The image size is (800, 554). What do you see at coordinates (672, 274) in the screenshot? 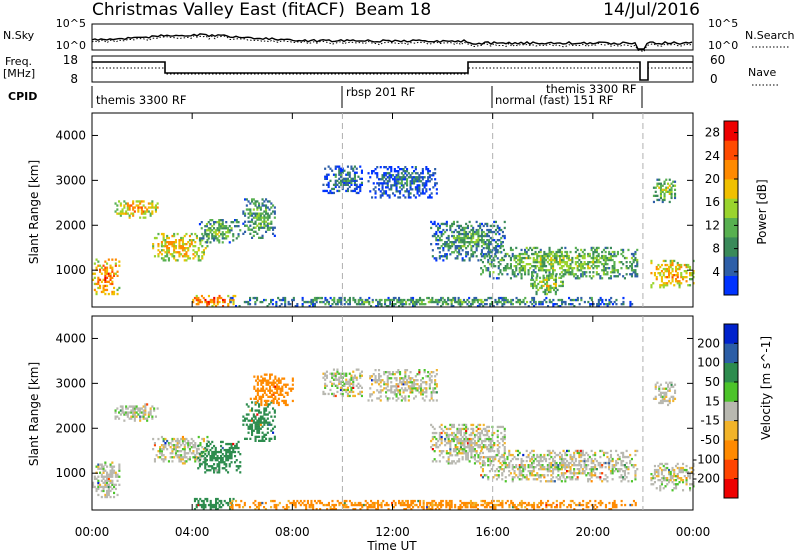
I see `power-region` at bounding box center [672, 274].